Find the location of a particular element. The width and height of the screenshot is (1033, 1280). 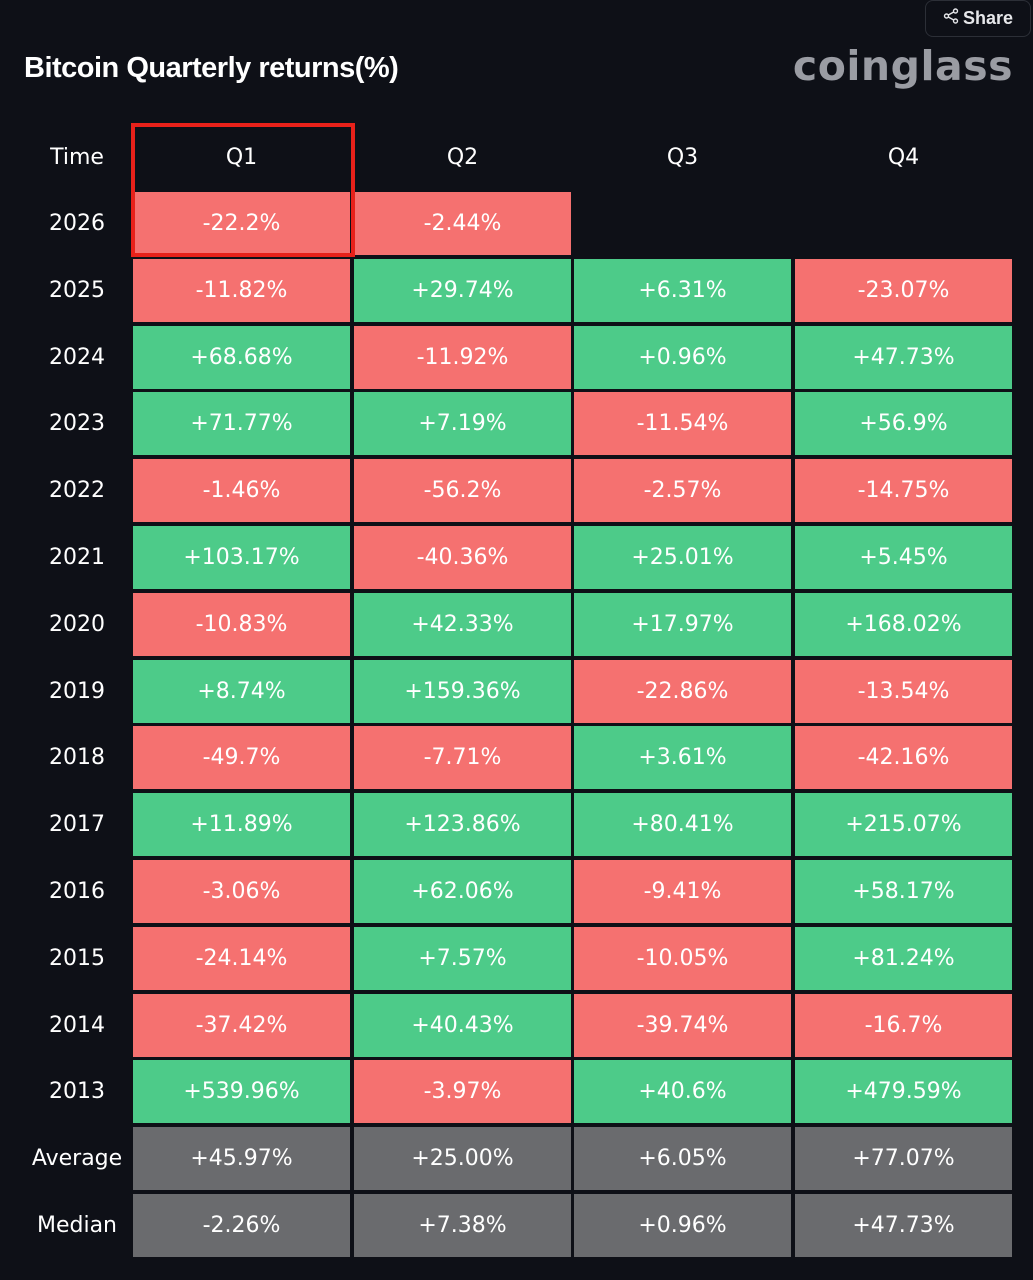

return-cell-2022-q3: -2.57% is located at coordinates (682, 490).